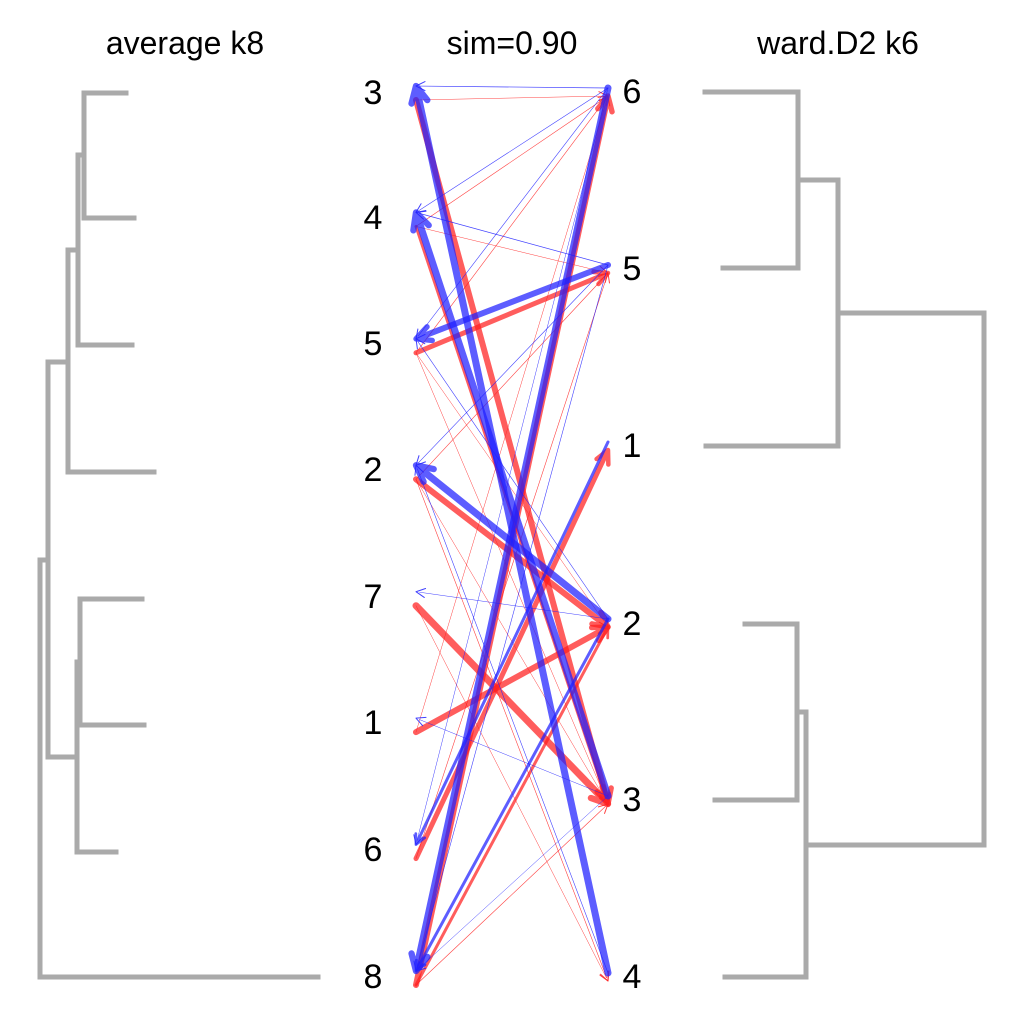 The image size is (1024, 1024). Describe the element at coordinates (632, 624) in the screenshot. I see `right-leaf-label: 2` at that location.